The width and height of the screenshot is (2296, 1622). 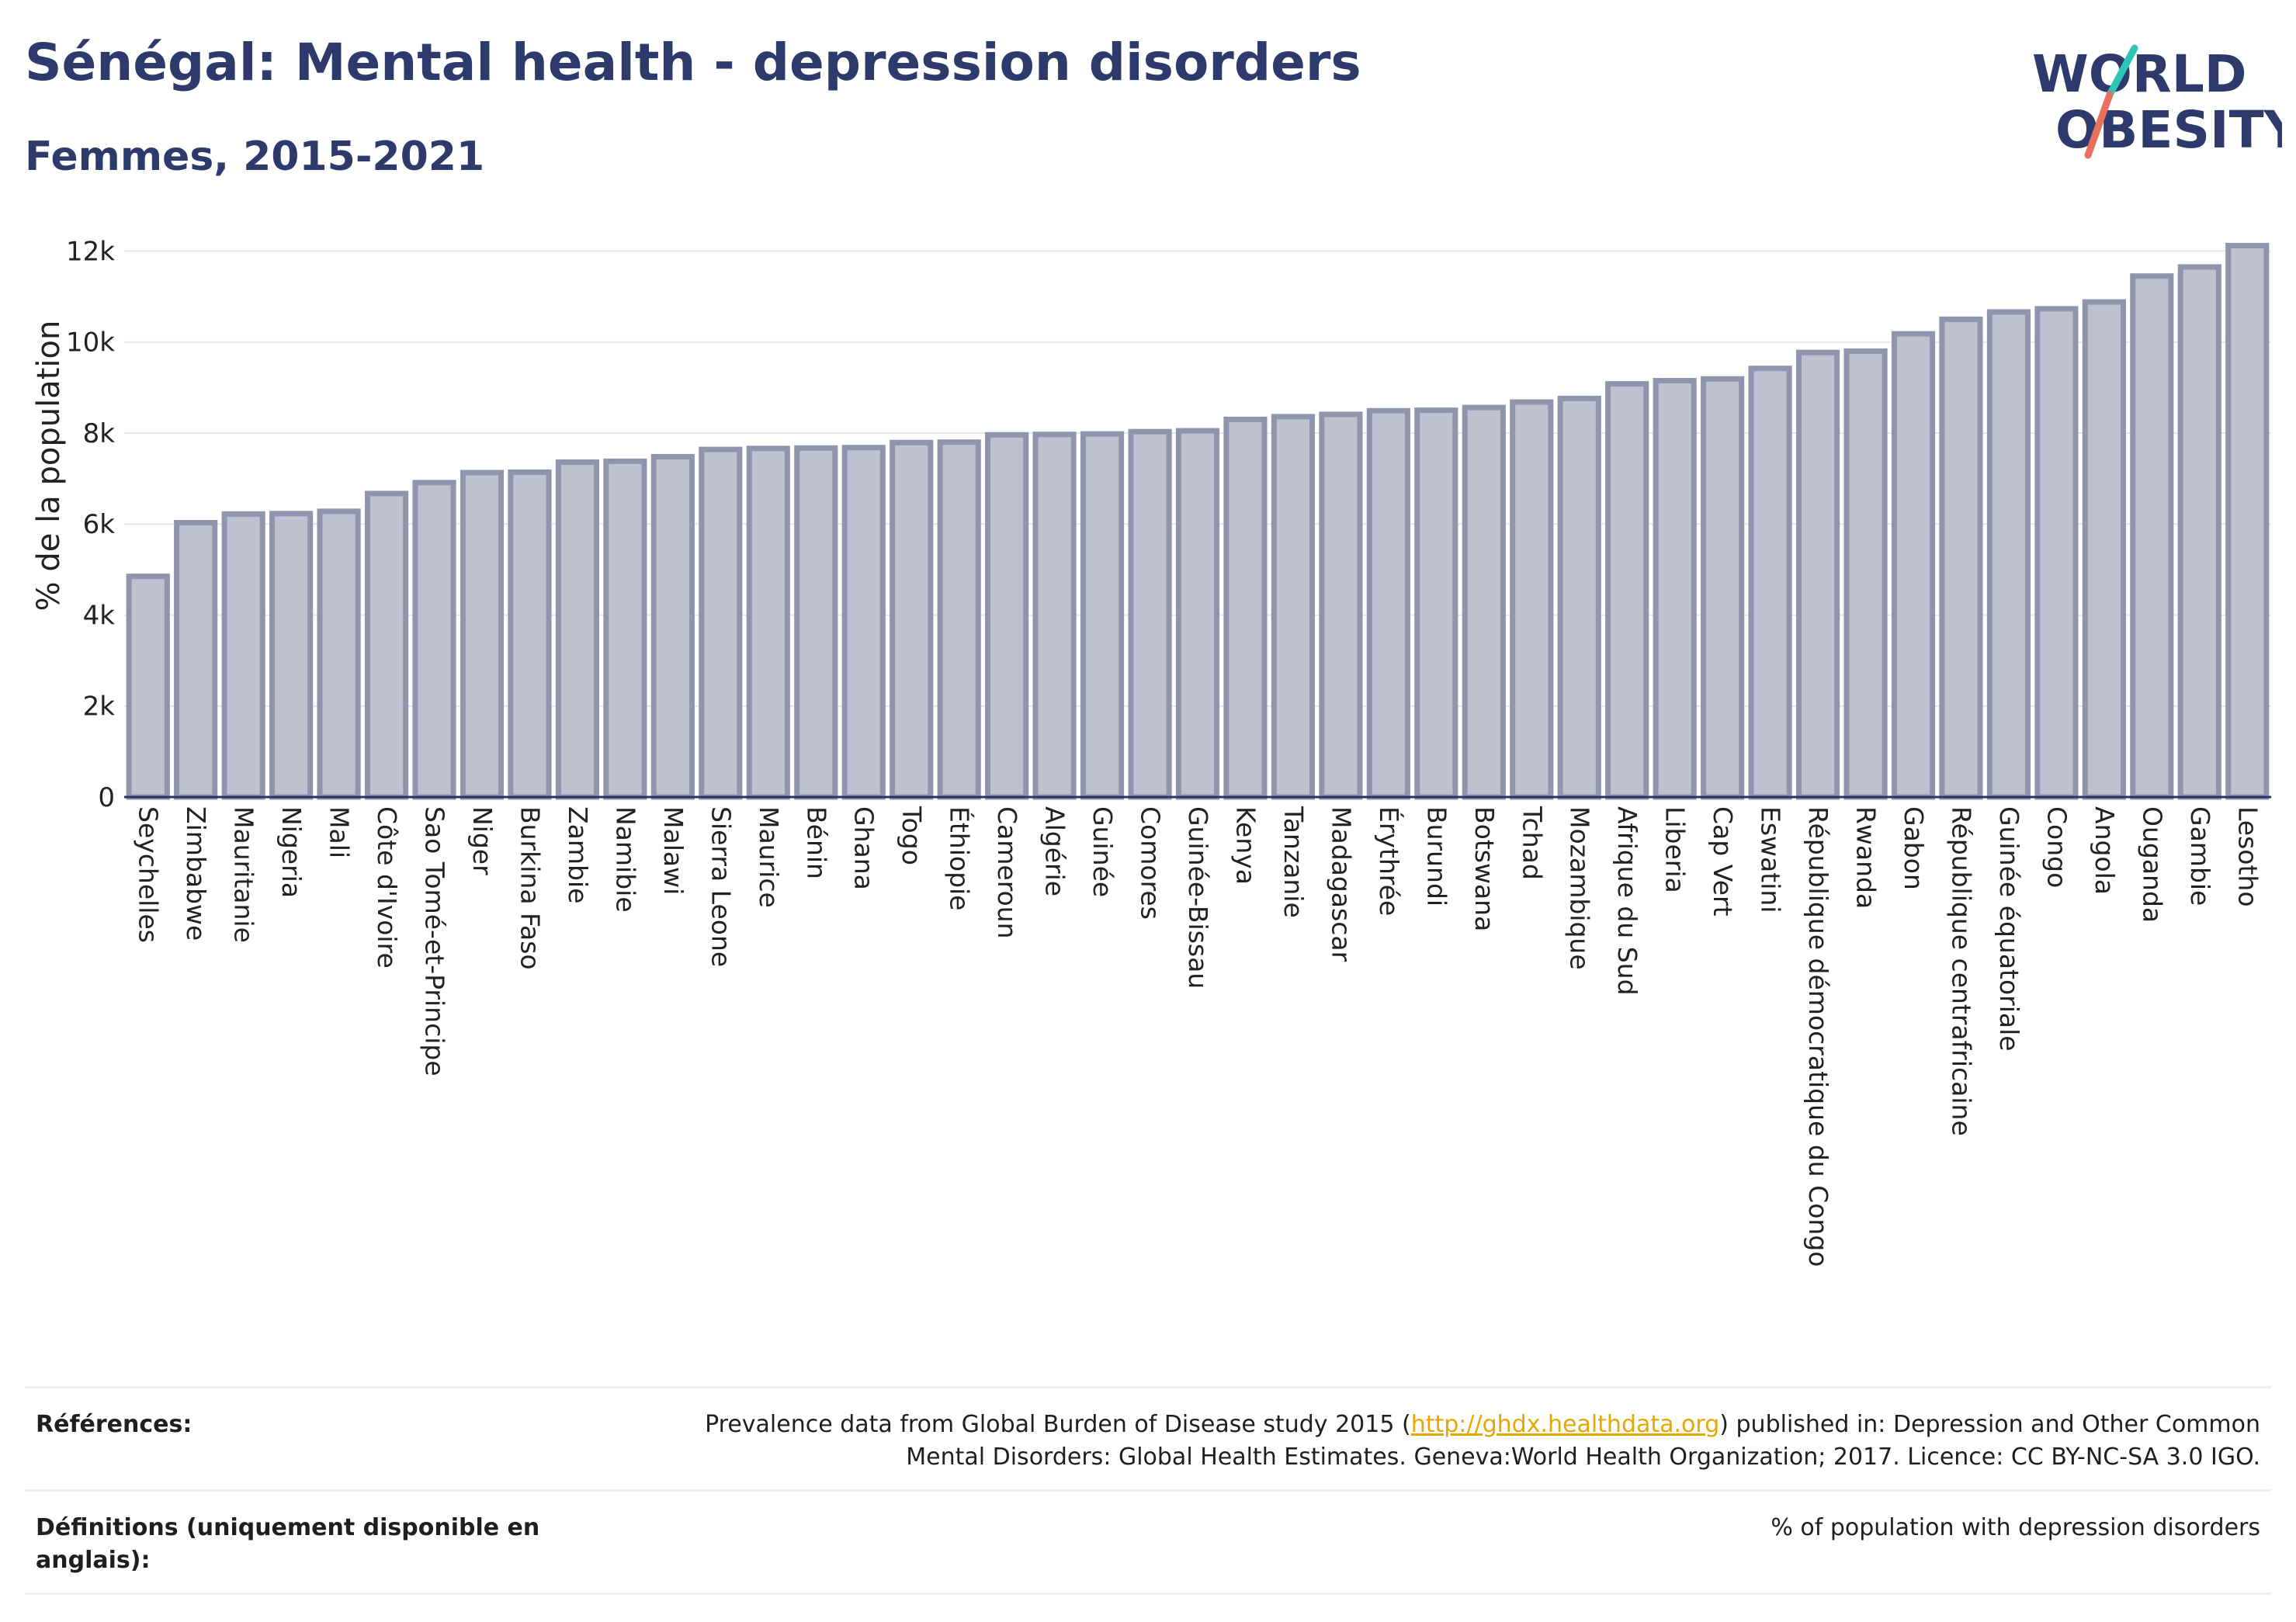 What do you see at coordinates (721, 886) in the screenshot?
I see `x-category-label: Sierra Leone` at bounding box center [721, 886].